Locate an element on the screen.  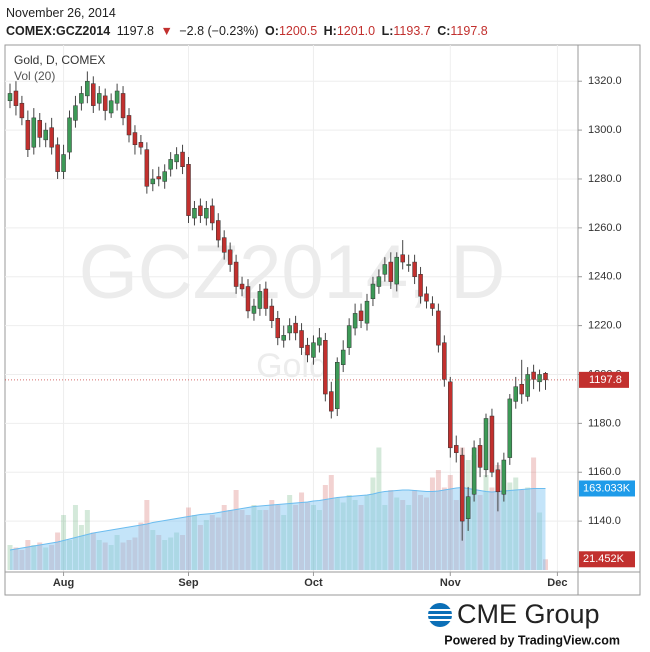
last-price-tag is located at coordinates (604, 379).